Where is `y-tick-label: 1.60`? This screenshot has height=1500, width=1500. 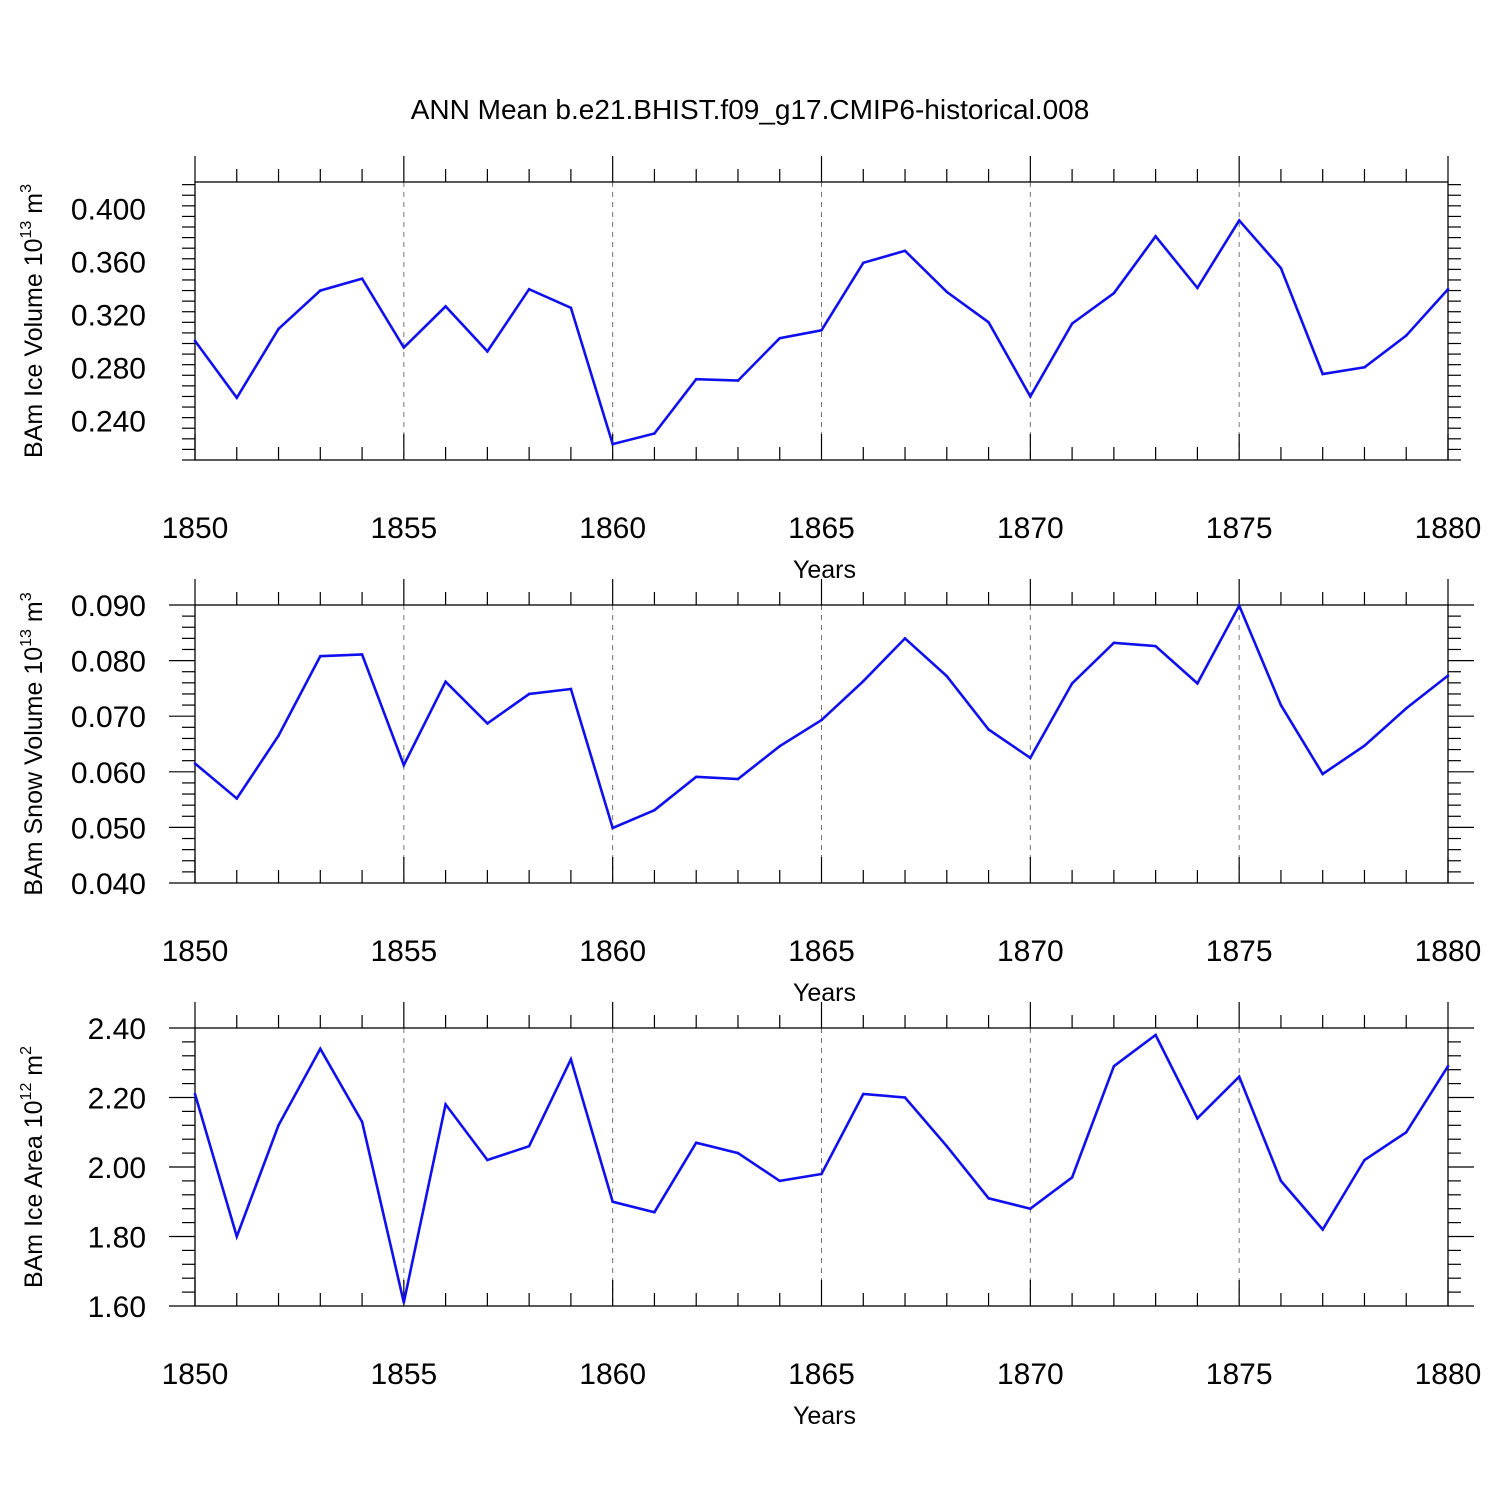
y-tick-label: 1.60 is located at coordinates (117, 1307).